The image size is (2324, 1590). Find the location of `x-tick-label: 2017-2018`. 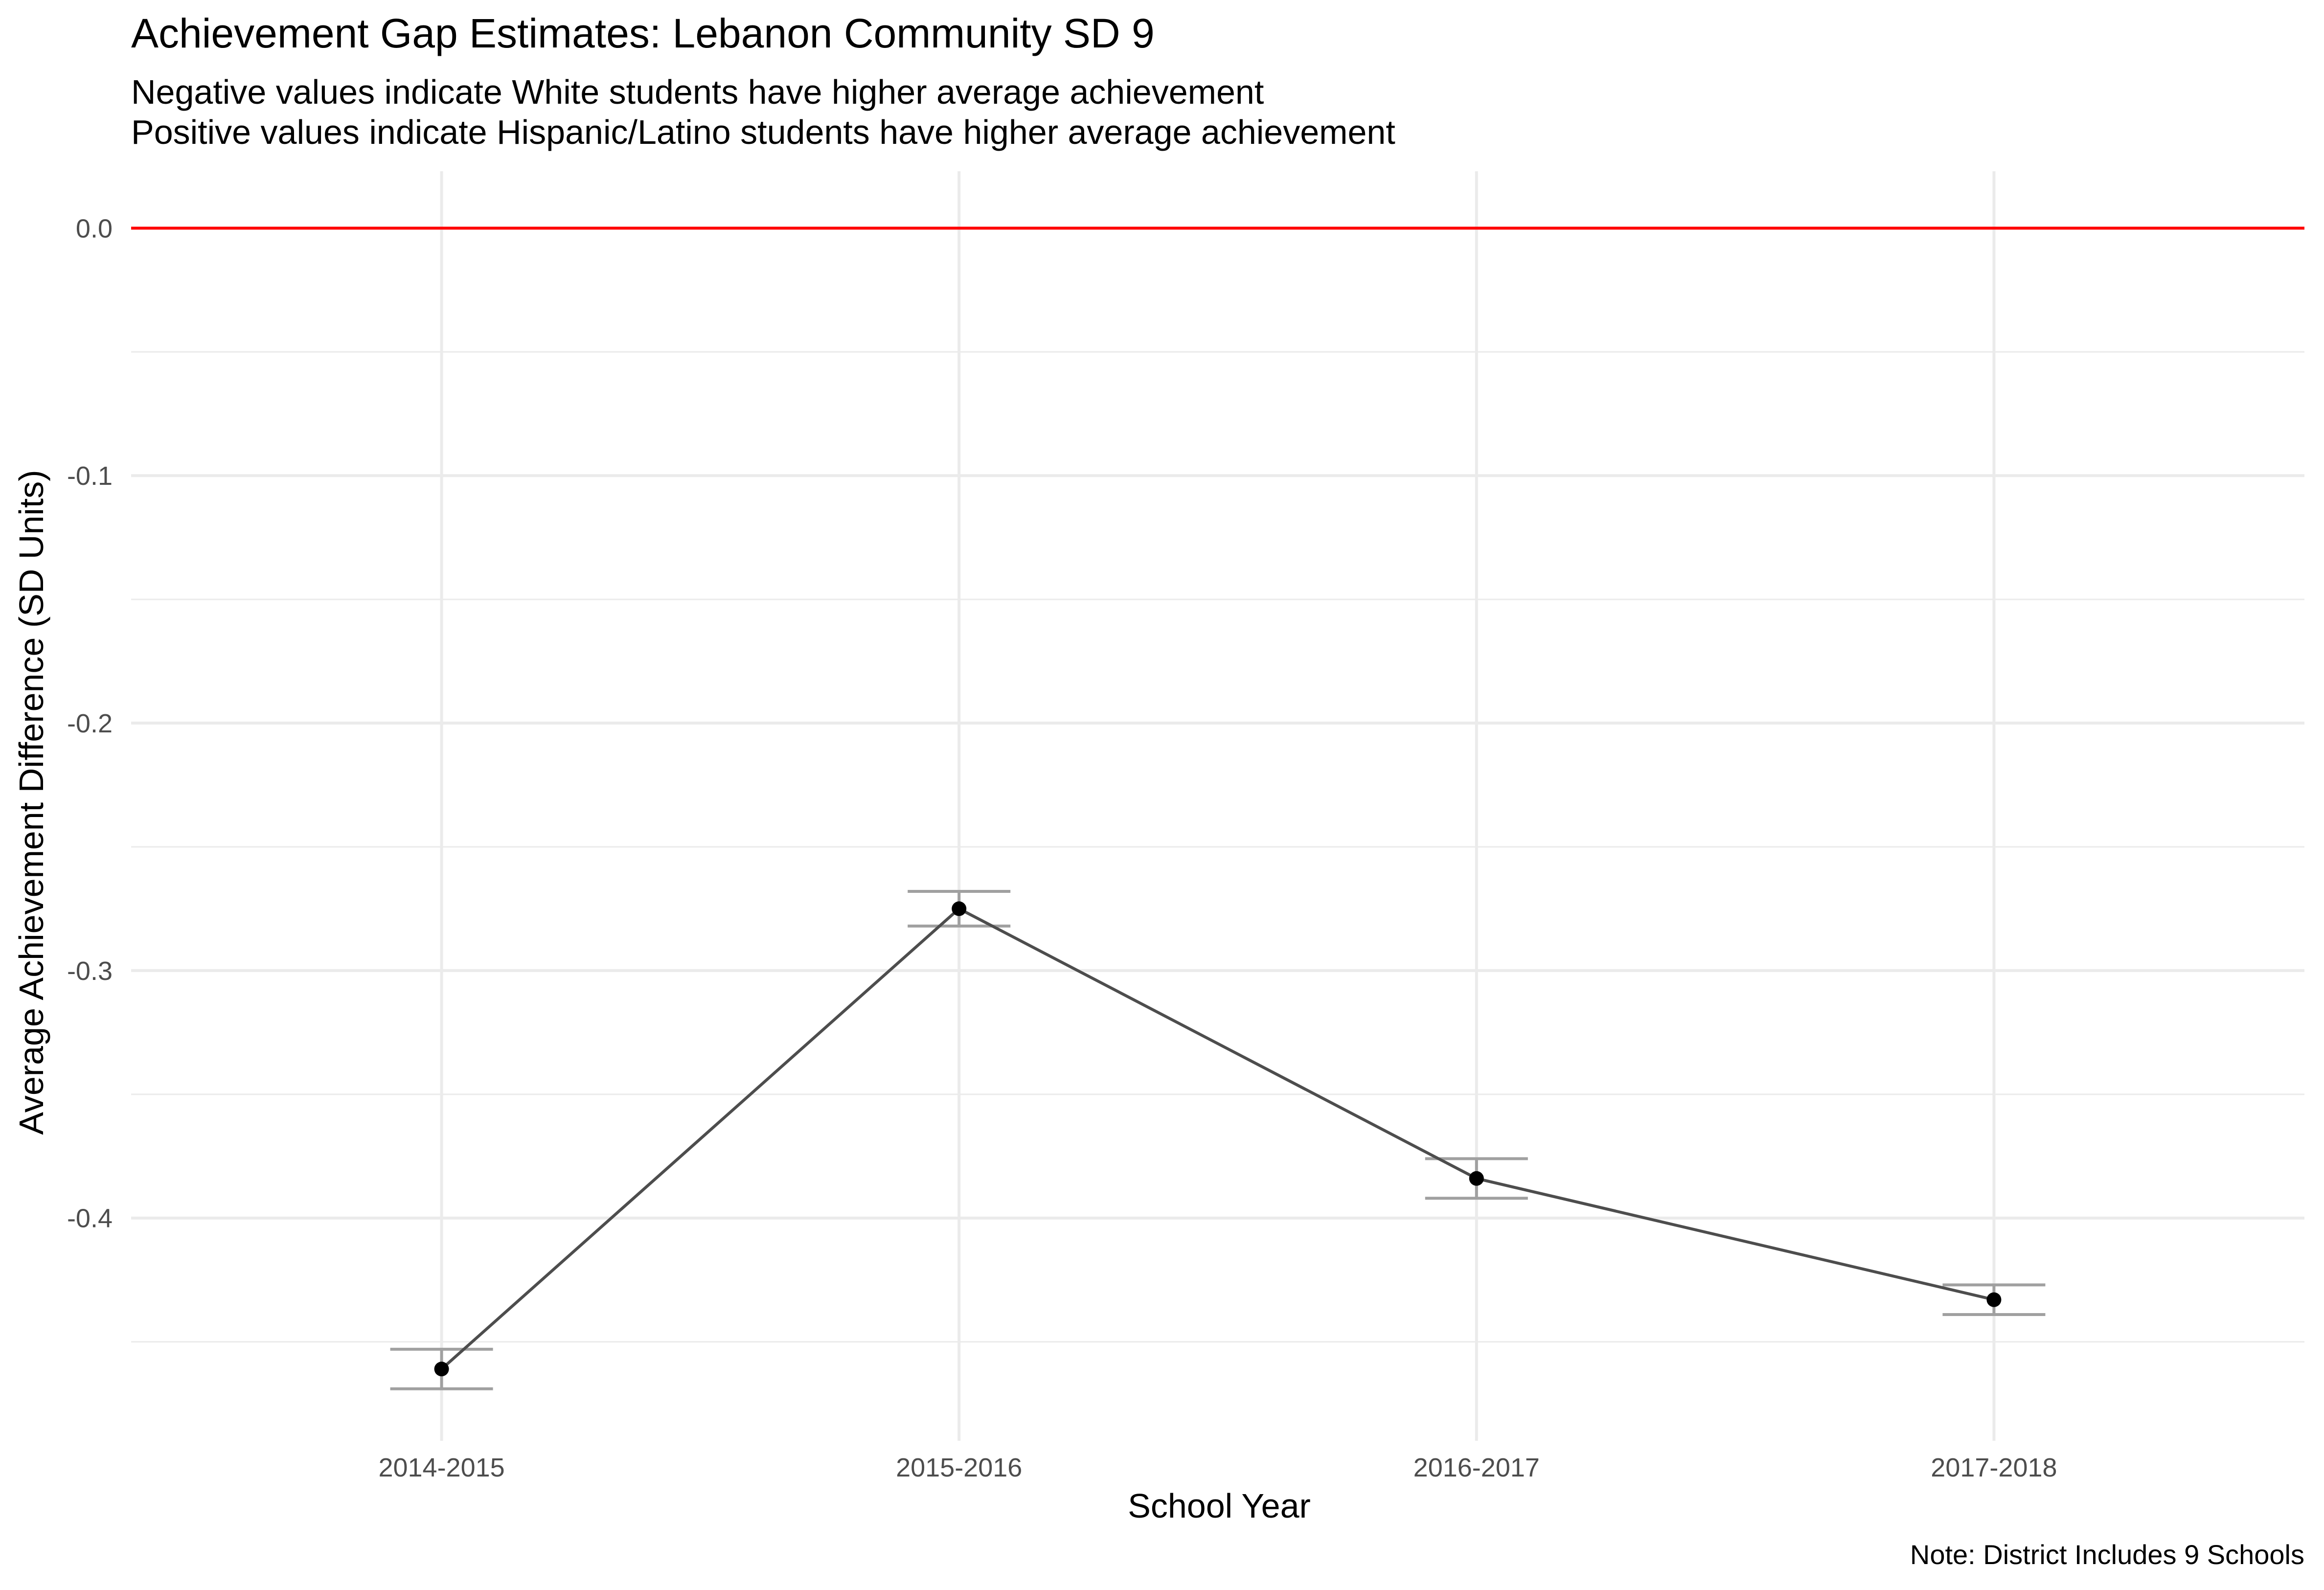

x-tick-label: 2017-2018 is located at coordinates (1994, 1468).